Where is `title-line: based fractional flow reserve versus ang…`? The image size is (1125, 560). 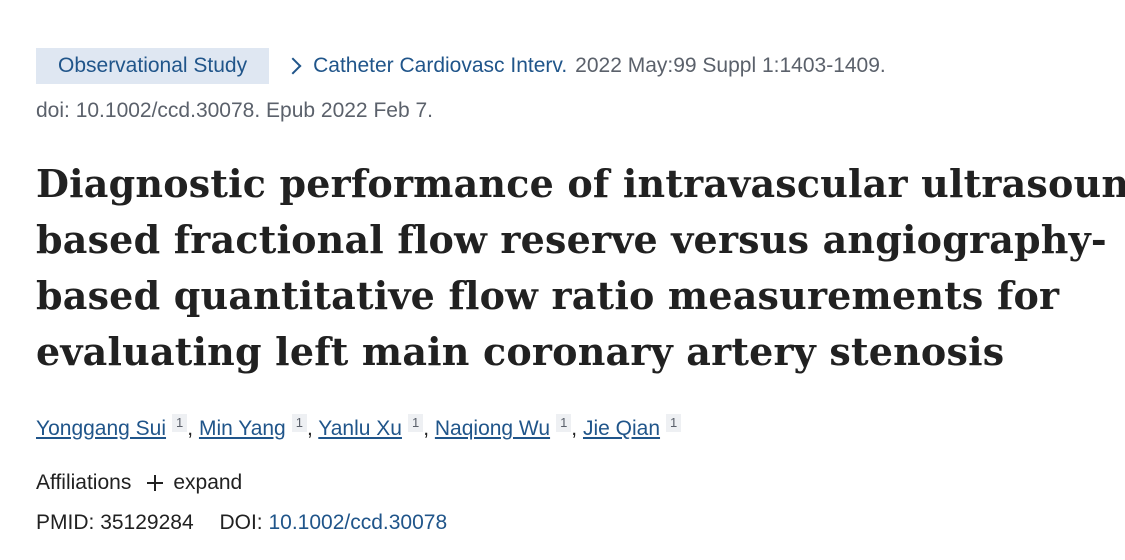
title-line: based fractional flow reserve versus ang… is located at coordinates (571, 239).